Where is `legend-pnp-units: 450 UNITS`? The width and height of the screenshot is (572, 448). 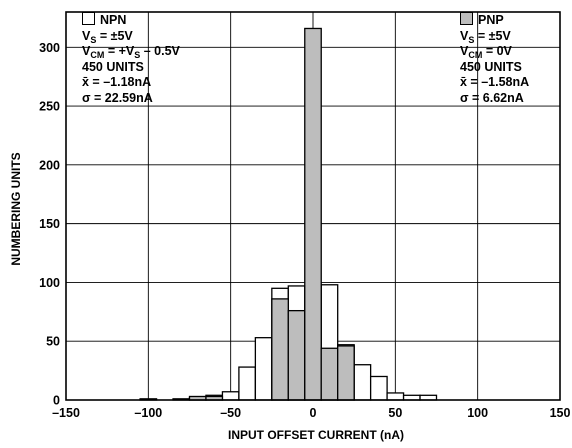 legend-pnp-units: 450 UNITS is located at coordinates (491, 66).